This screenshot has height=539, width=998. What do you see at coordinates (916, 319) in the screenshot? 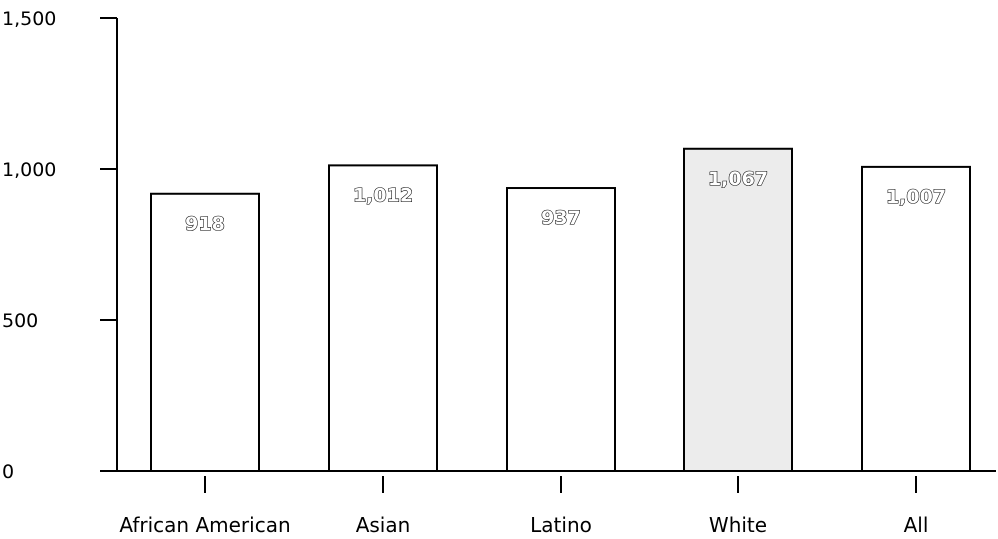
I see `bar-all` at bounding box center [916, 319].